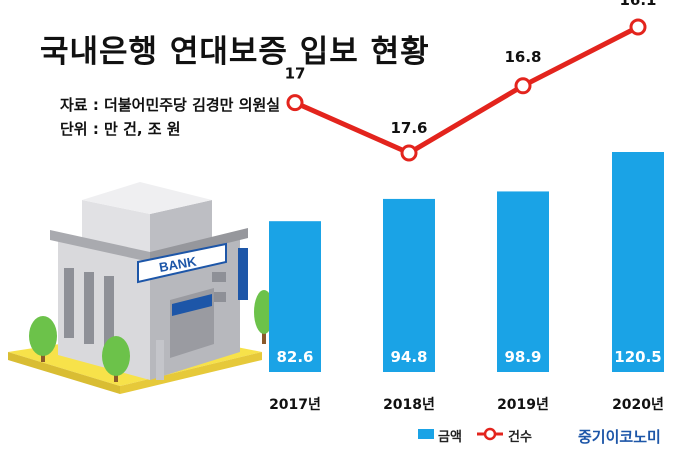  Describe the element at coordinates (120, 129) in the screenshot. I see `unit-note: 단위 : 만 건, 조 원` at that location.